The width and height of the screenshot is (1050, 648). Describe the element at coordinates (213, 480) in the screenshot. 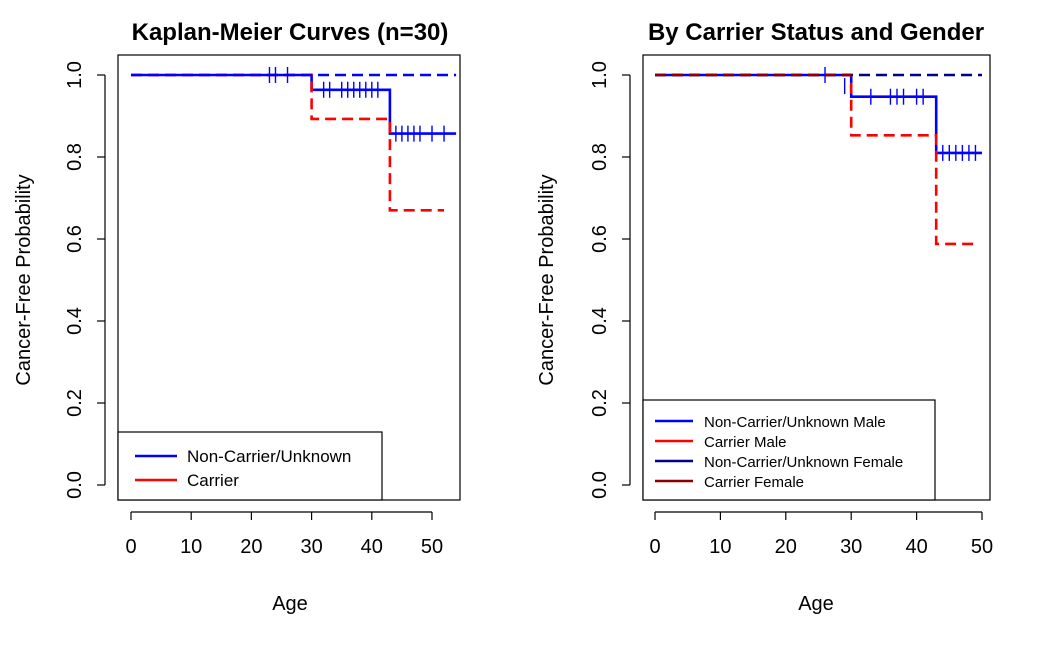

I see `legend-label: Carrier` at that location.